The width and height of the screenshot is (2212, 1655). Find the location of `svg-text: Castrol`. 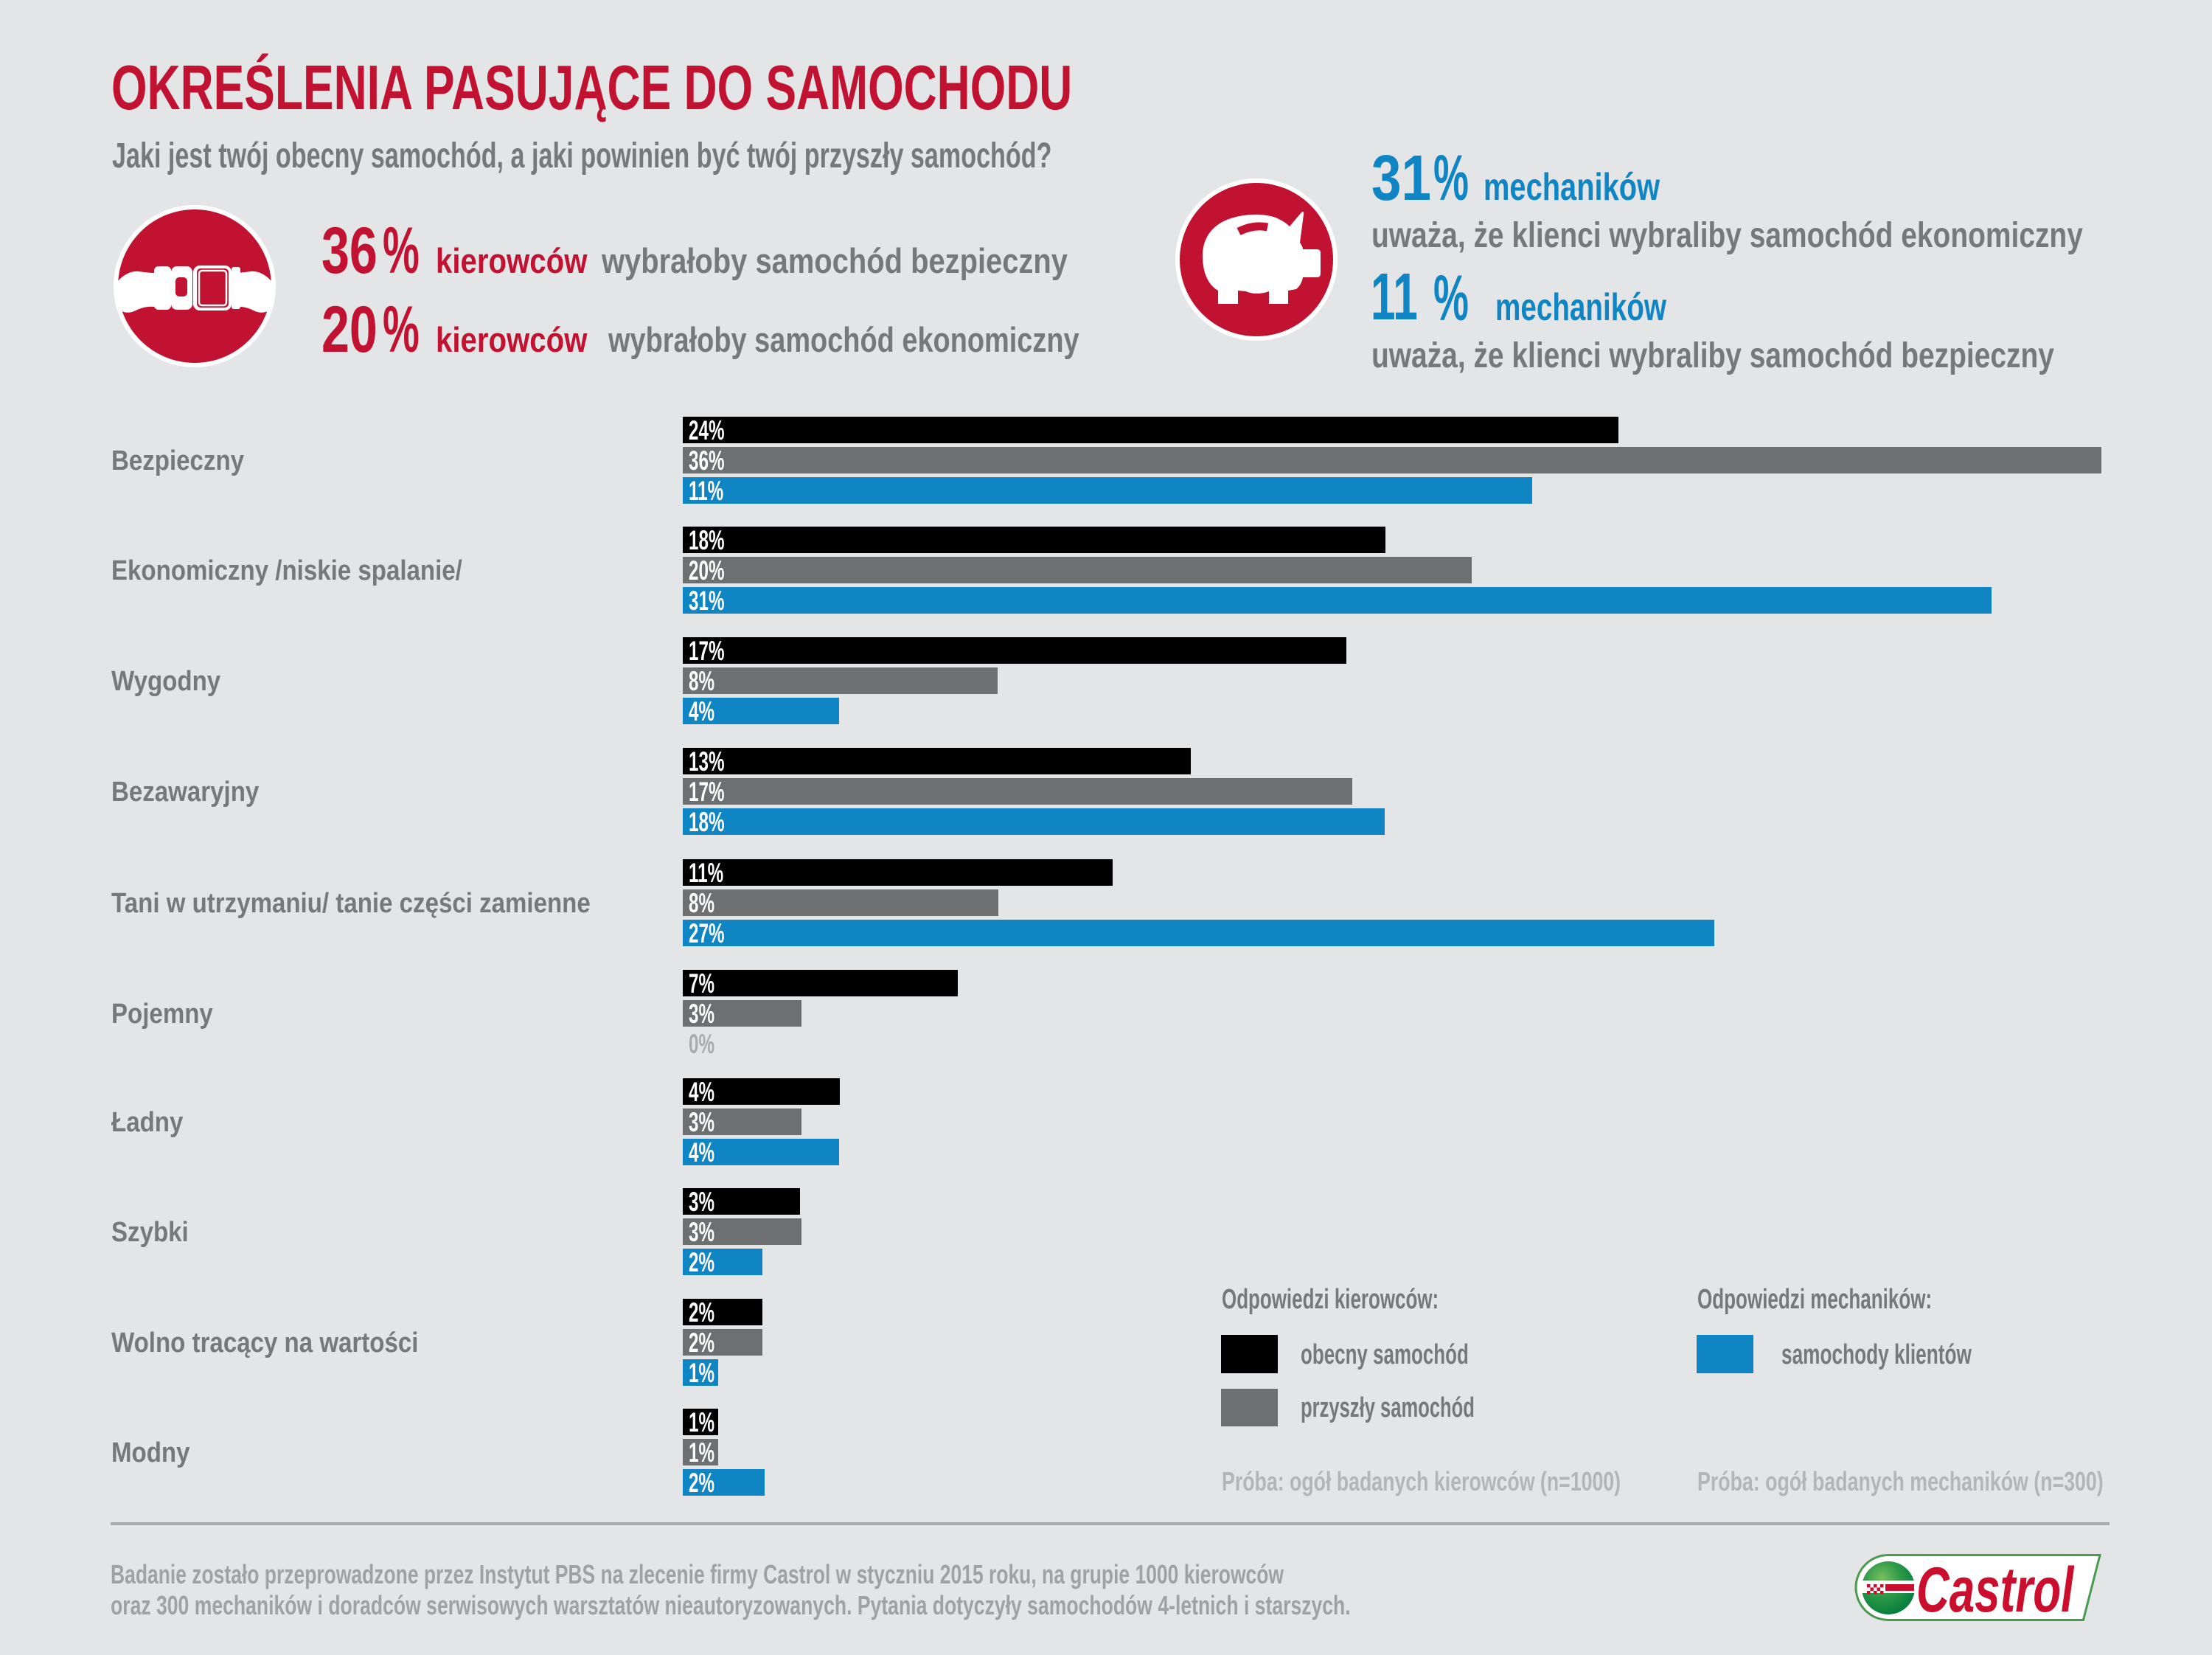

svg-text: Castrol is located at coordinates (1995, 1588).